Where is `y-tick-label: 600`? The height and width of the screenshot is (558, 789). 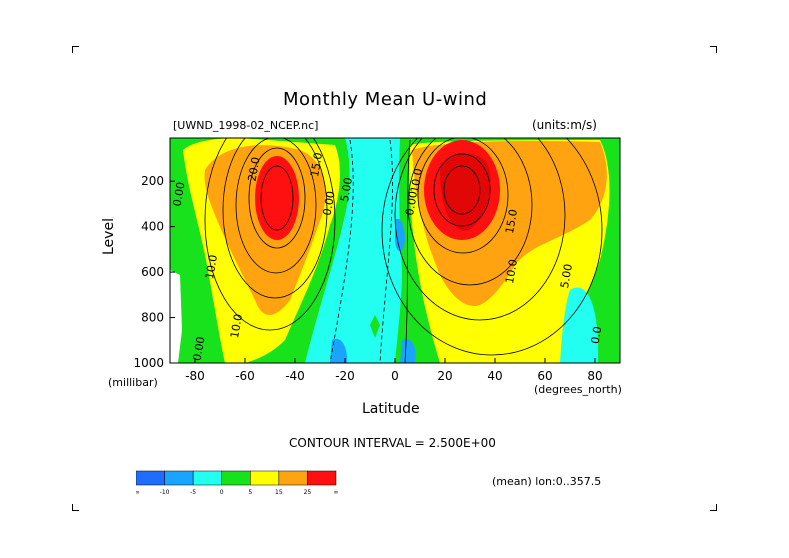
y-tick-label: 600 is located at coordinates (152, 272).